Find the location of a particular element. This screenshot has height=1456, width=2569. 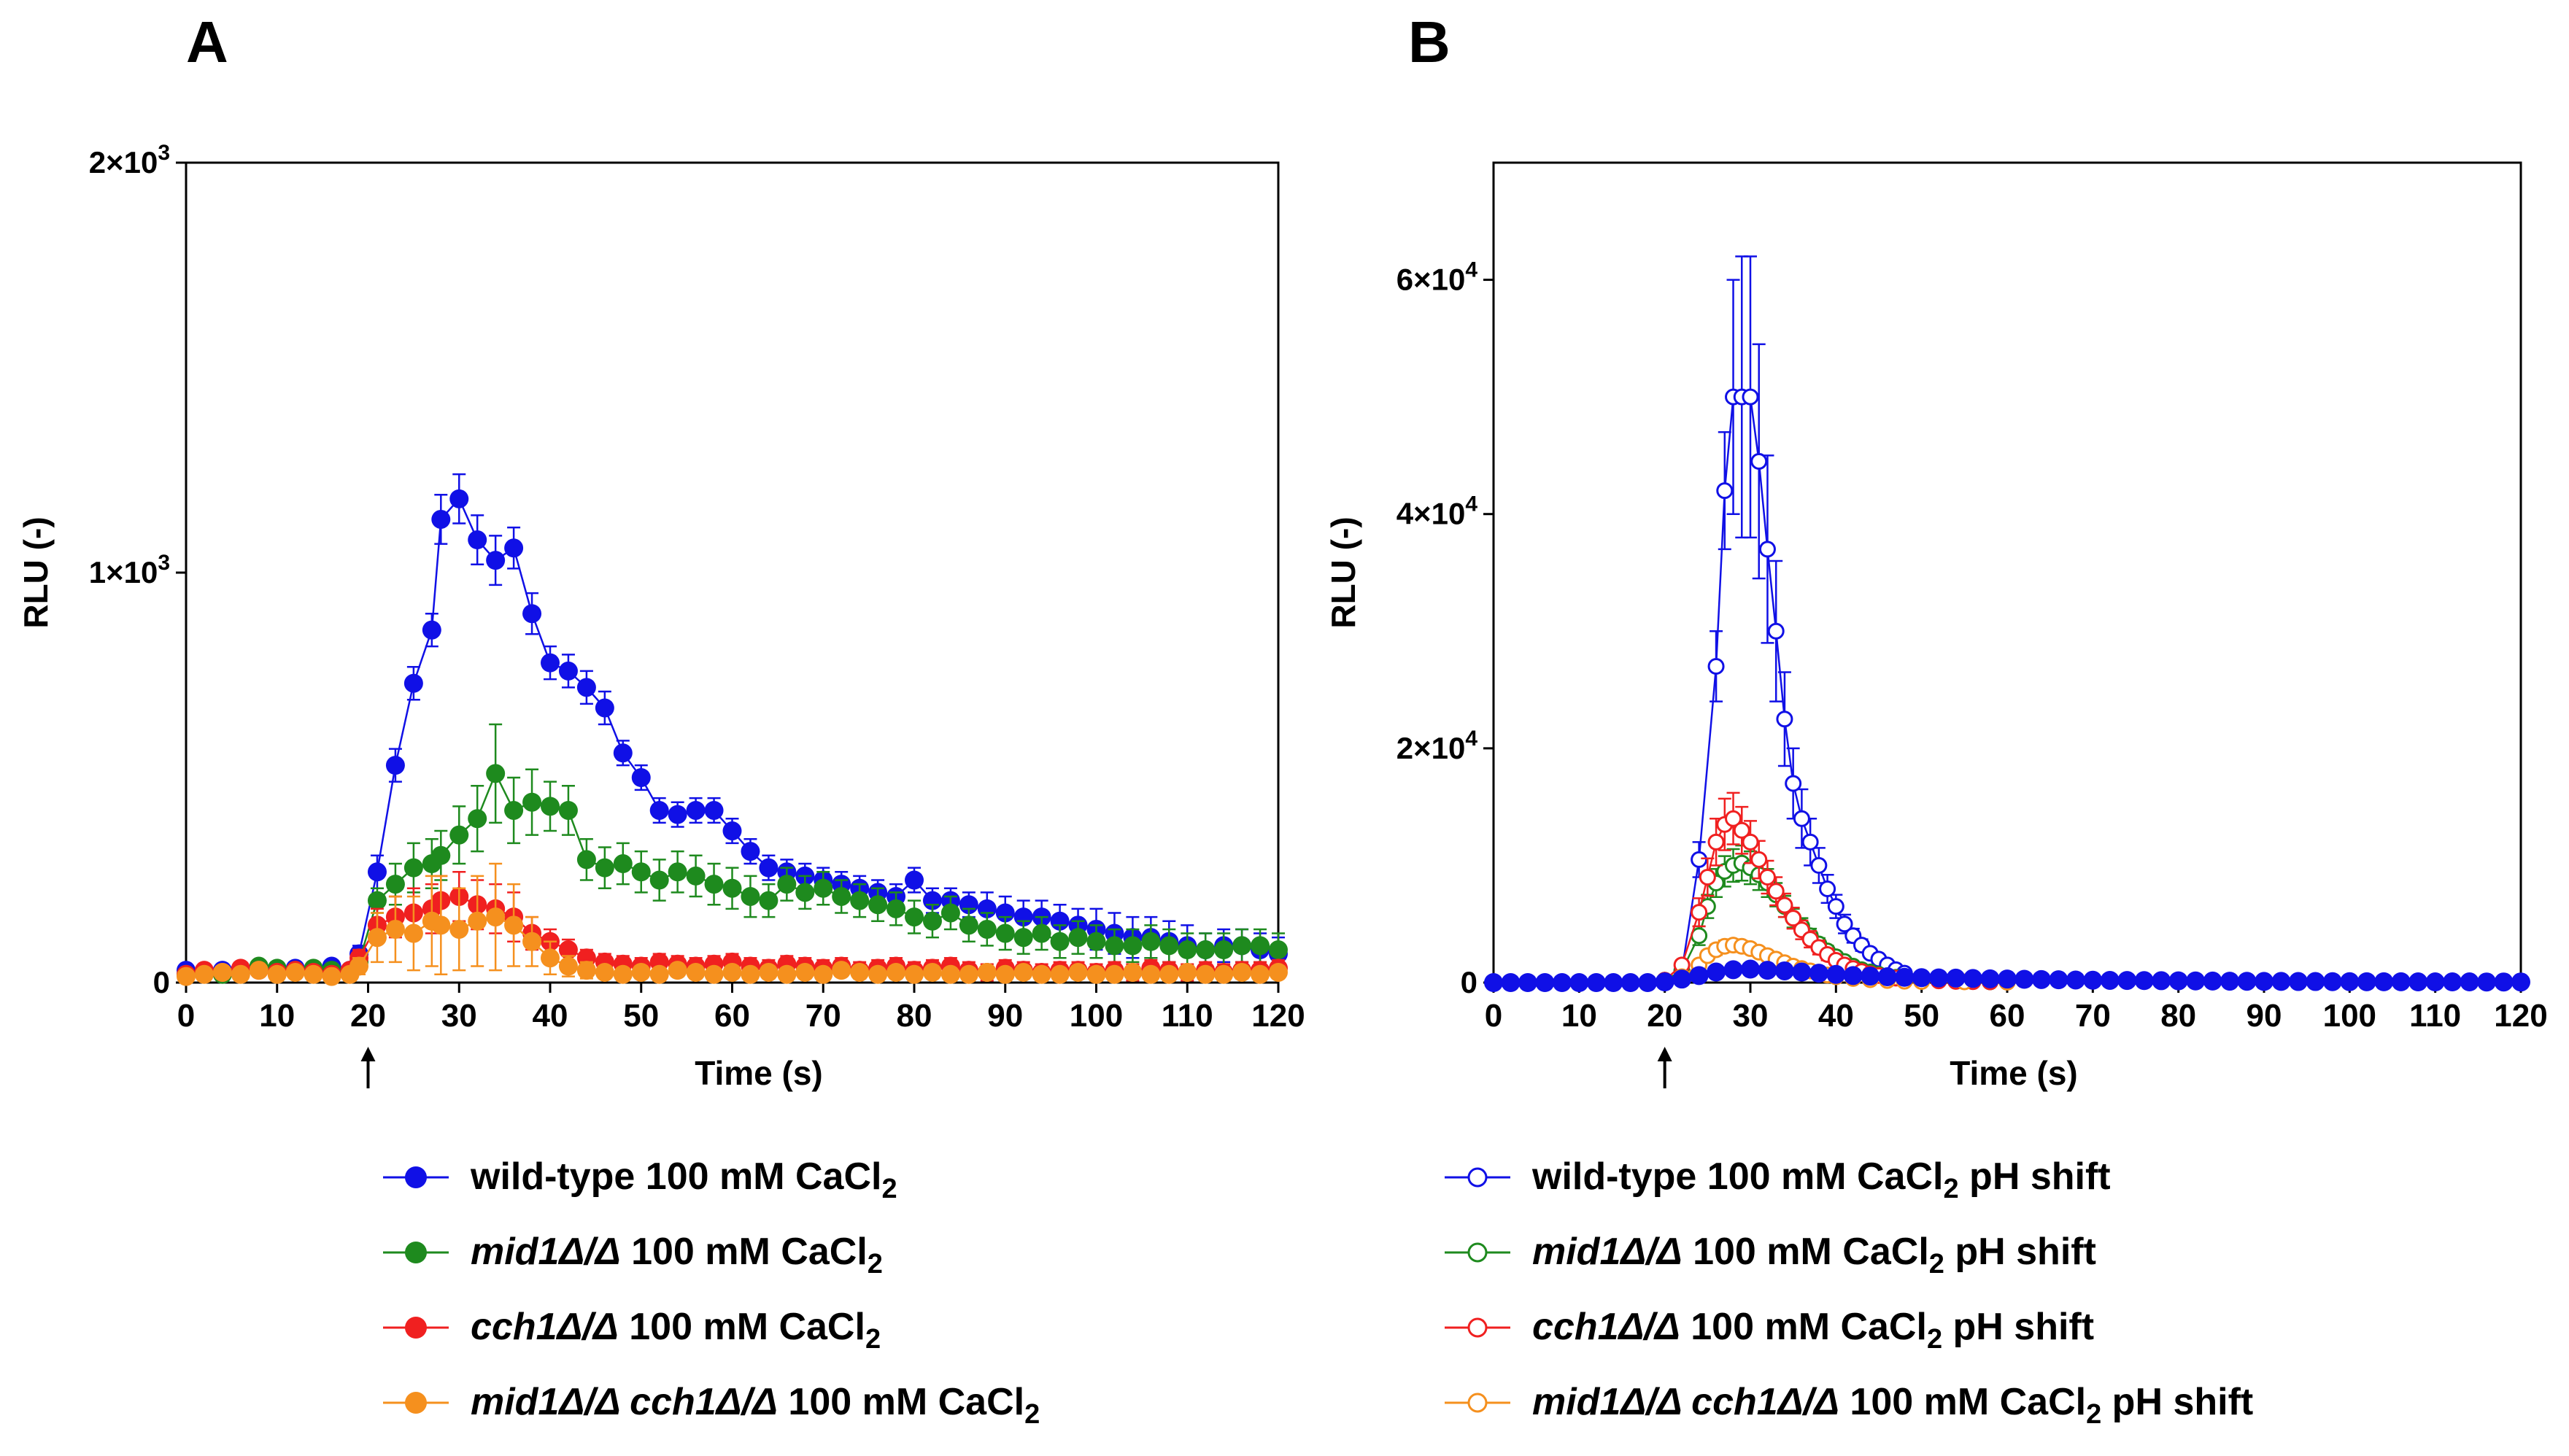

legend-item: wild-type 100 mM CaCl2 pH shift is located at coordinates (1778, 1179).